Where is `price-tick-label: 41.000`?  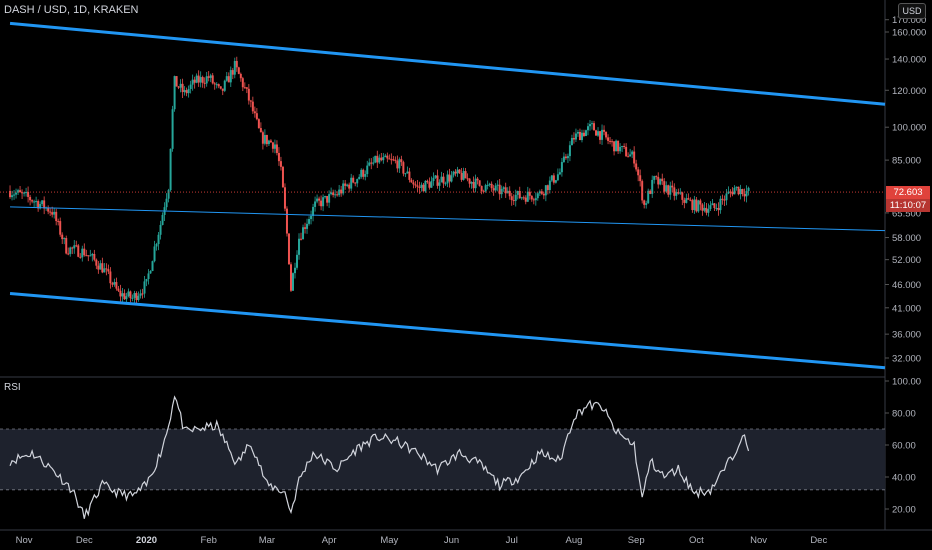 price-tick-label: 41.000 is located at coordinates (906, 308).